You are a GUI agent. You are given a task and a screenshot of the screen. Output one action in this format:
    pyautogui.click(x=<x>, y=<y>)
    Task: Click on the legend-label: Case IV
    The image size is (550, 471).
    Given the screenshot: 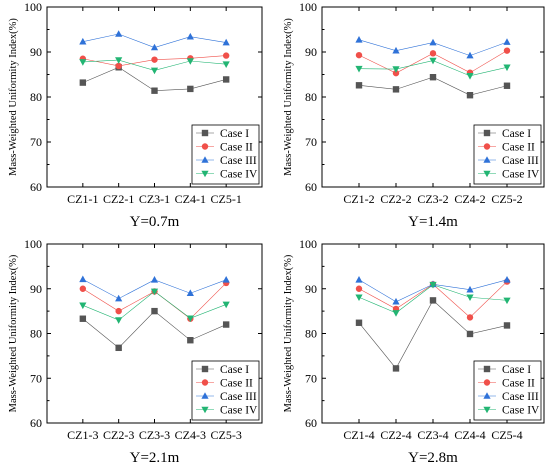 What is the action you would take?
    pyautogui.click(x=239, y=175)
    